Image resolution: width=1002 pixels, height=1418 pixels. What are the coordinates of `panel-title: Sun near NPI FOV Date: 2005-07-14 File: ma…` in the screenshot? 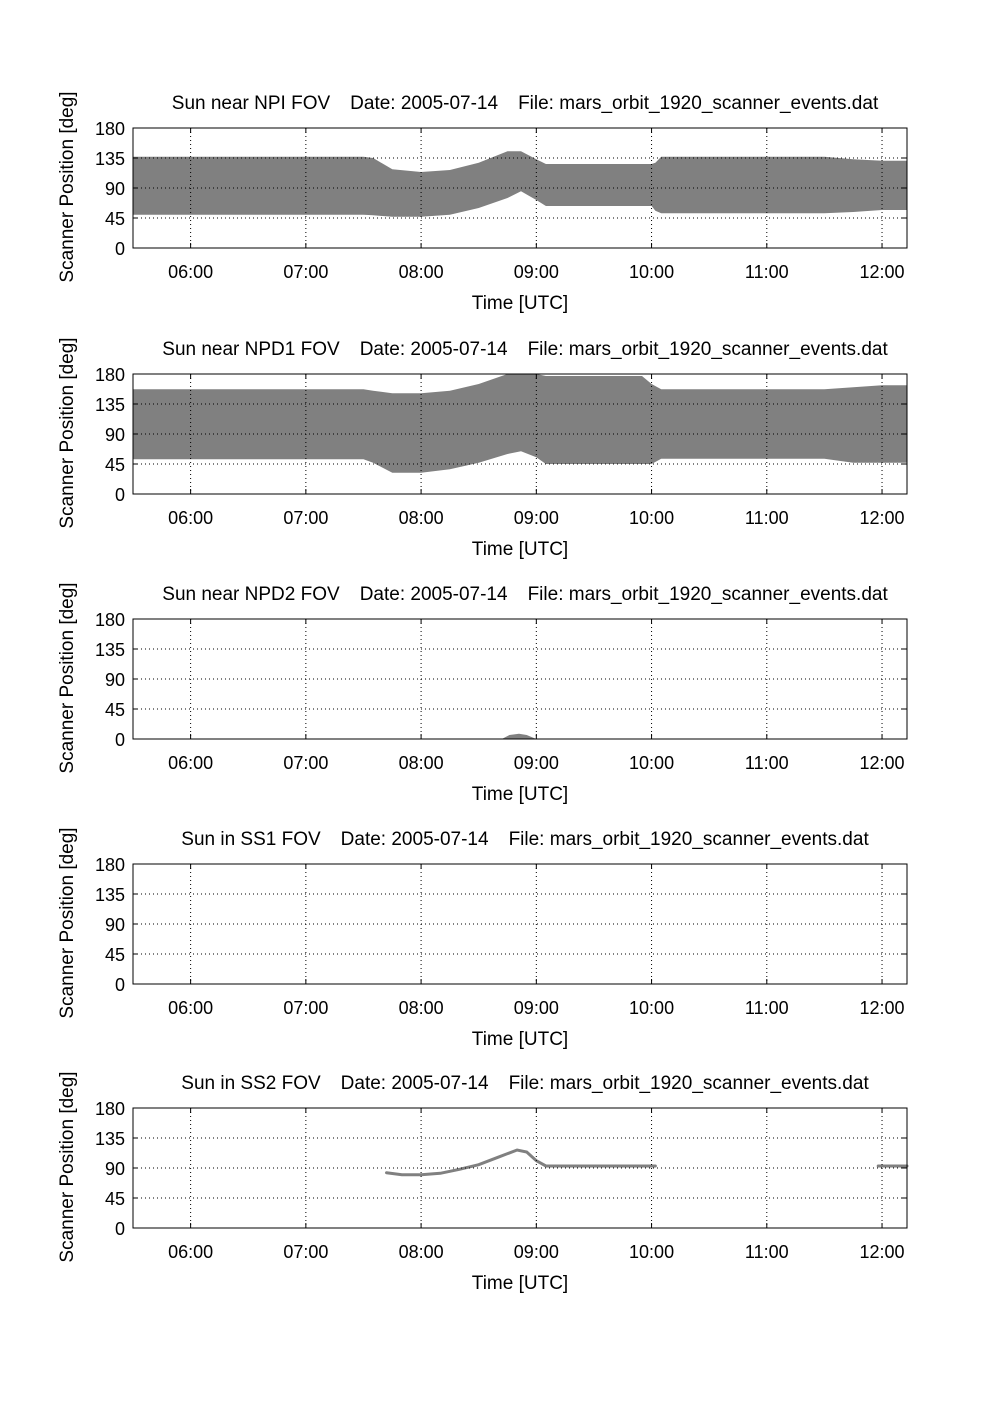 It's located at (525, 103).